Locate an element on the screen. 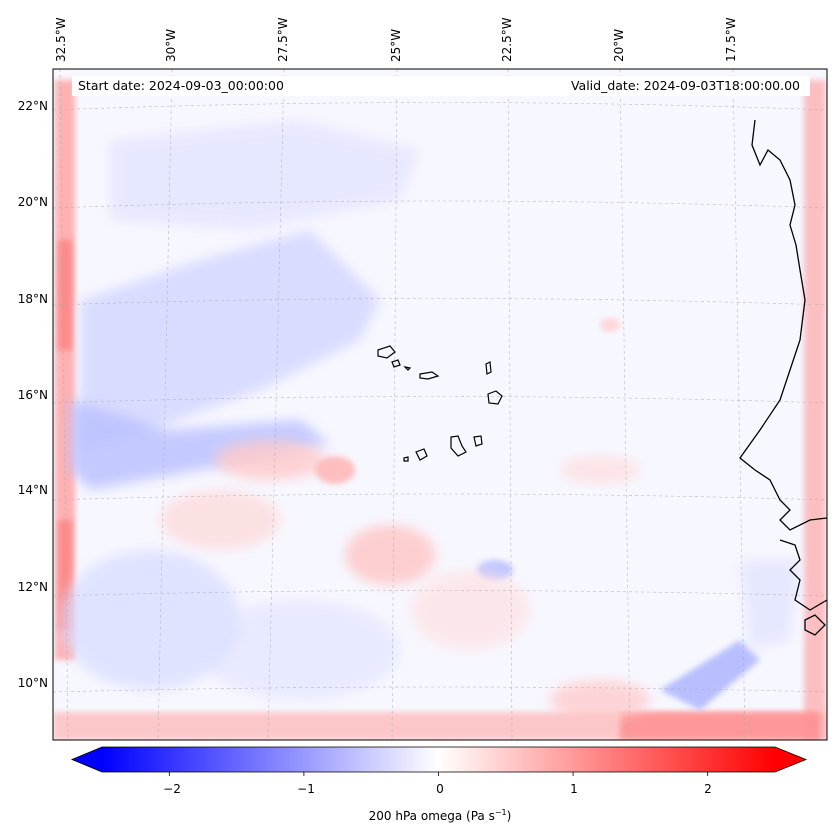  valid-date-label: Valid_date: 2024-09-03T18:00:00.00 is located at coordinates (685, 85).